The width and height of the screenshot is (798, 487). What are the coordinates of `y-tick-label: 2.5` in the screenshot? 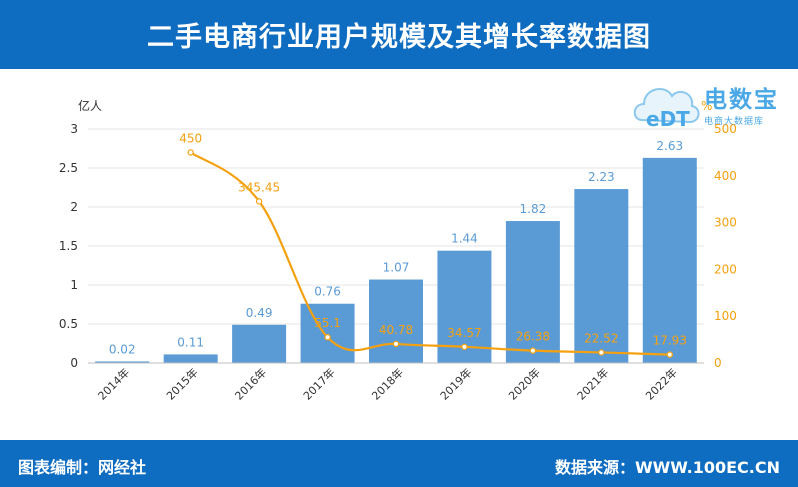 It's located at (68, 168).